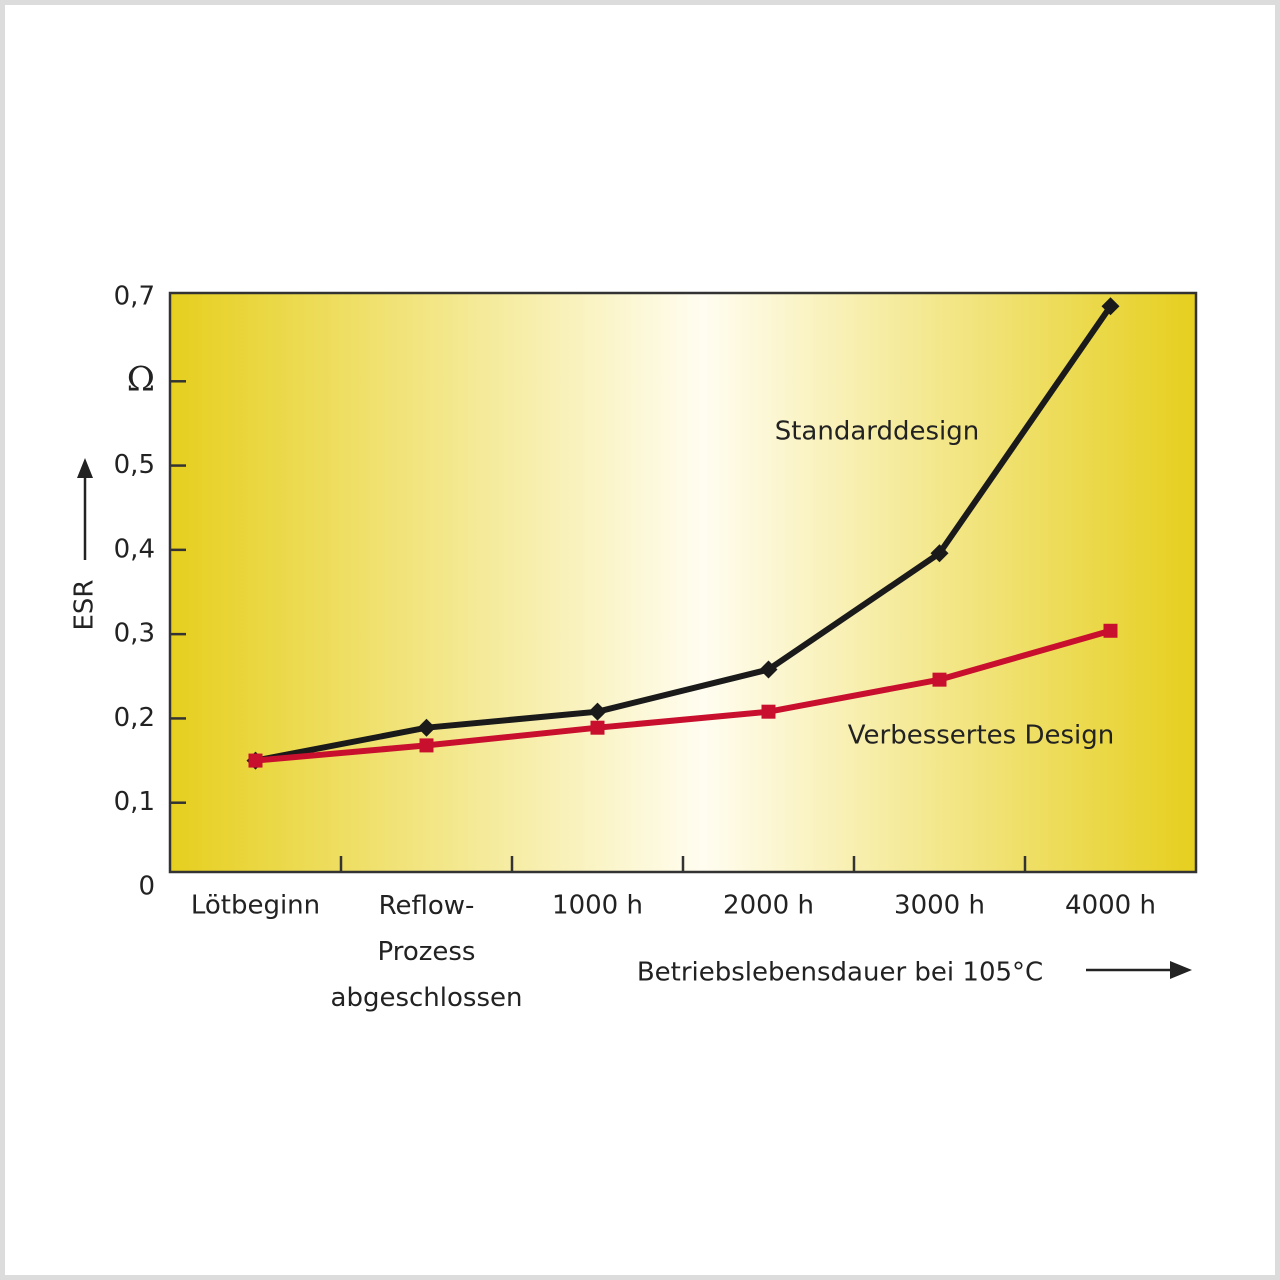  Describe the element at coordinates (134, 802) in the screenshot. I see `y-tick-label: 0,1` at that location.